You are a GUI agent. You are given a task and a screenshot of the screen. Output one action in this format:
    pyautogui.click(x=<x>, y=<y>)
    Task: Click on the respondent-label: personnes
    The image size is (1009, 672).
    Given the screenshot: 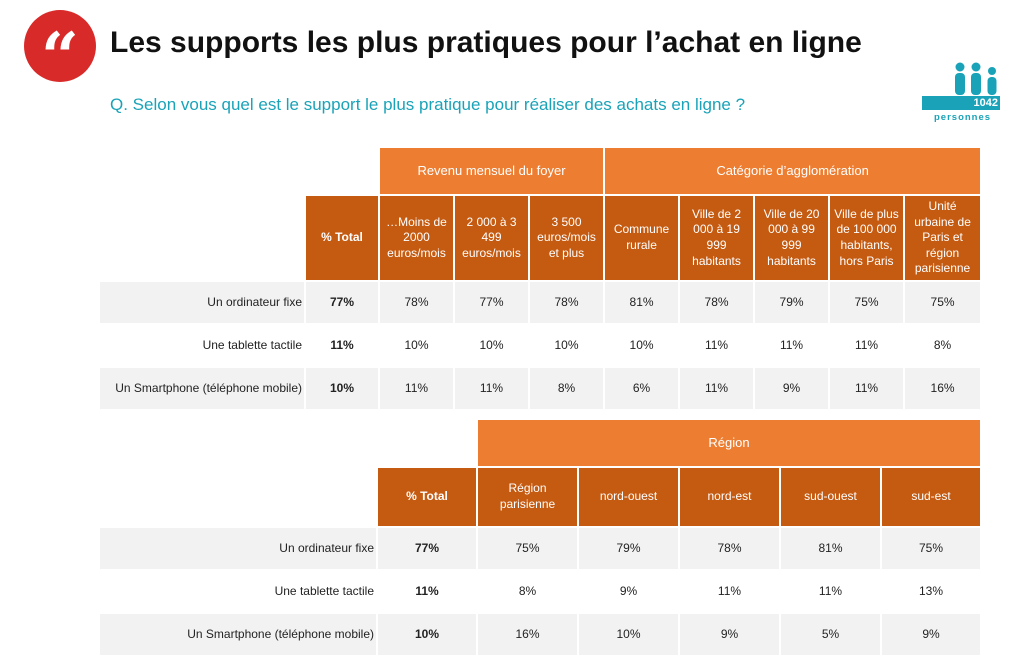 What is the action you would take?
    pyautogui.click(x=963, y=117)
    